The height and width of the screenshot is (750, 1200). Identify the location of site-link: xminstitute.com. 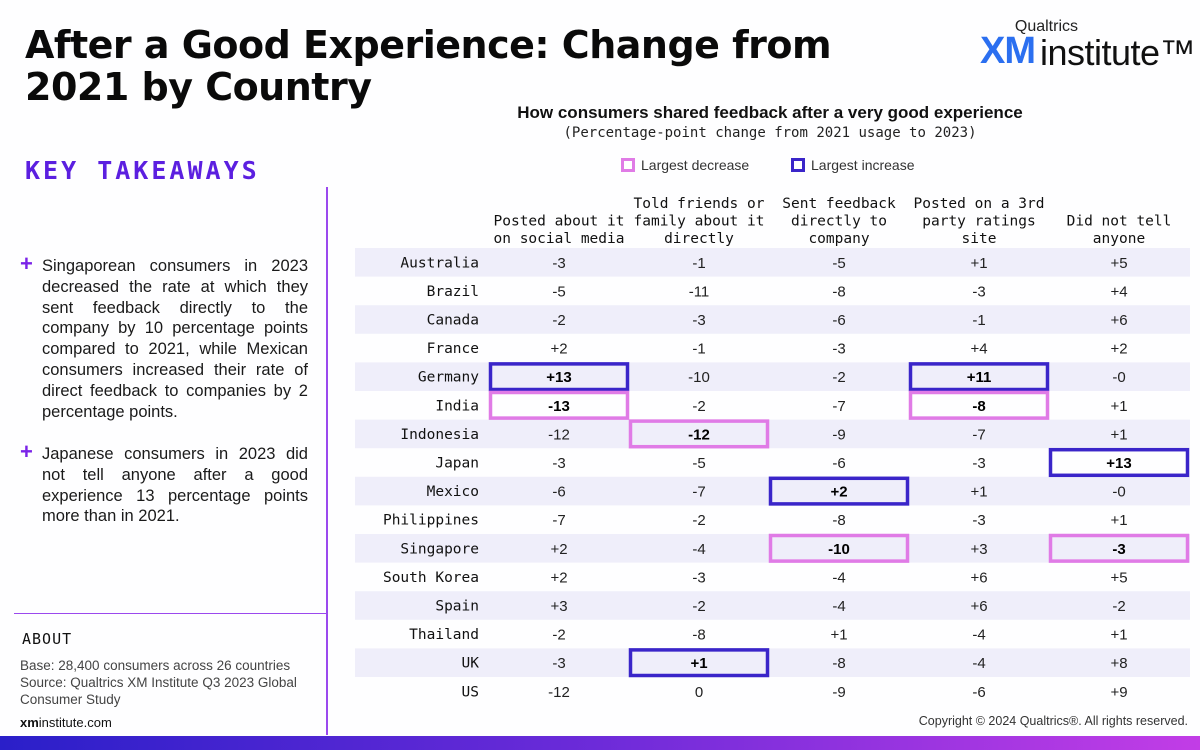
(66, 722).